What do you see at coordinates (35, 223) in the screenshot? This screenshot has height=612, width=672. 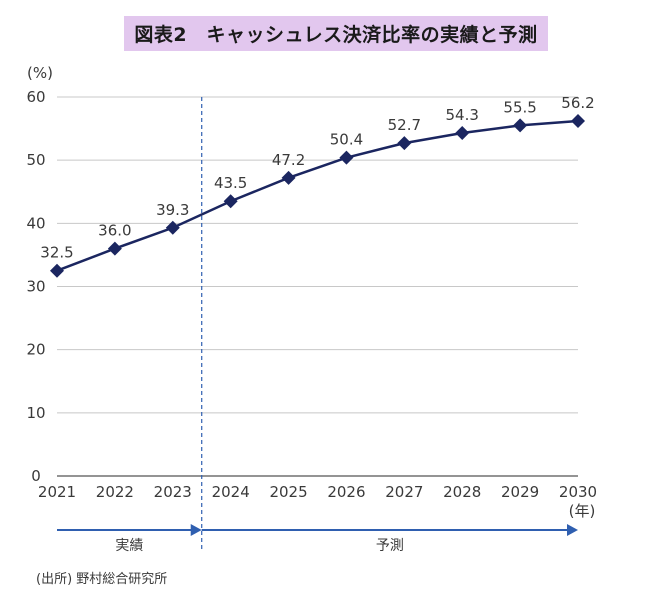 I see `y-tick-label: 40` at bounding box center [35, 223].